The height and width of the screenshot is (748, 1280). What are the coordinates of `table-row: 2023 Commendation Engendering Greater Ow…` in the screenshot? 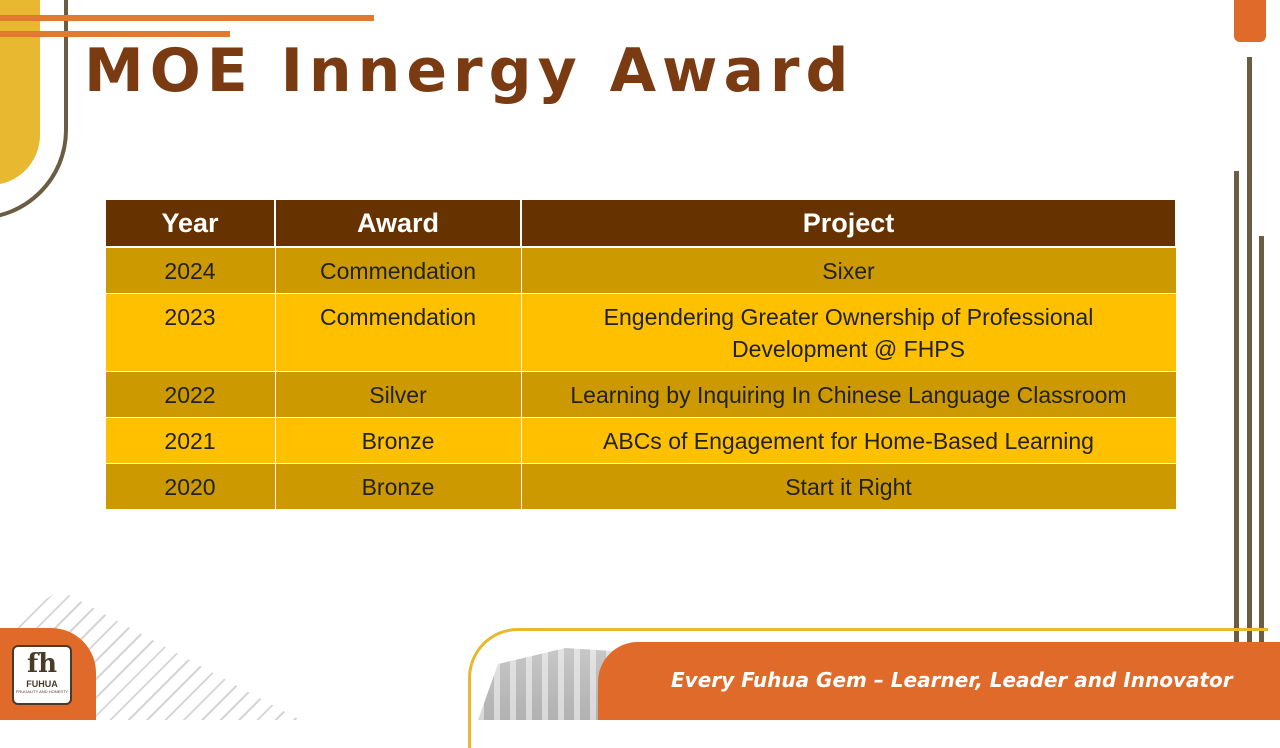 It's located at (640, 332).